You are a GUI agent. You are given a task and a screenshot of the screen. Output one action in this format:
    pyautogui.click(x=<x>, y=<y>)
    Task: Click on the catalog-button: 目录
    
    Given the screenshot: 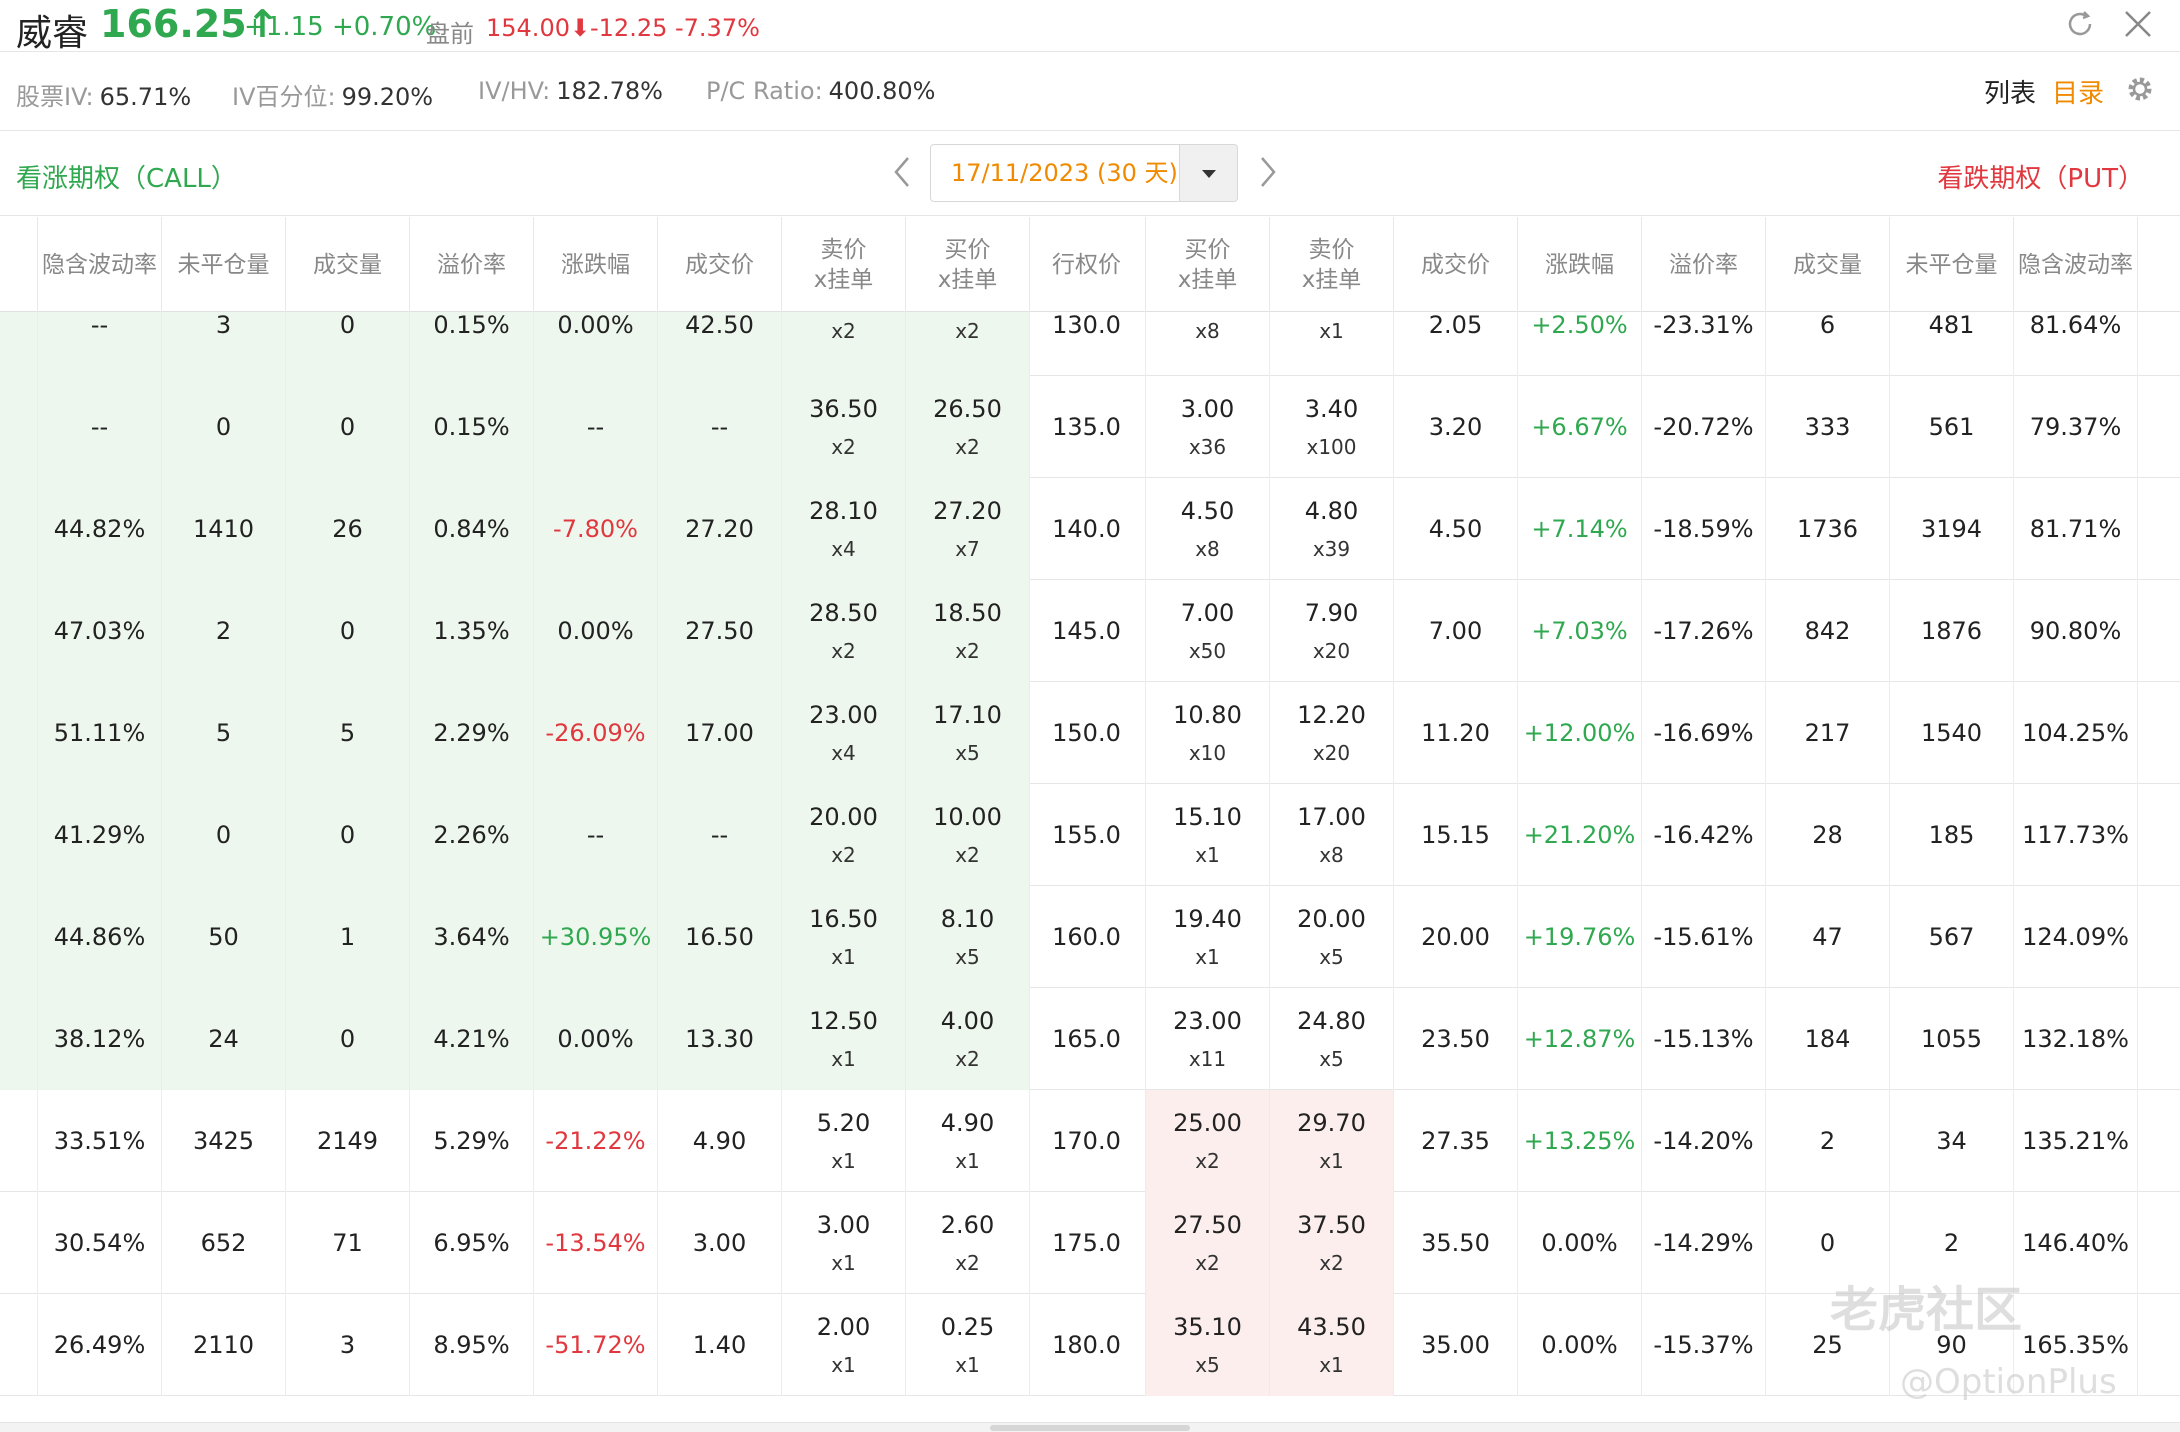 What is the action you would take?
    pyautogui.click(x=2078, y=94)
    